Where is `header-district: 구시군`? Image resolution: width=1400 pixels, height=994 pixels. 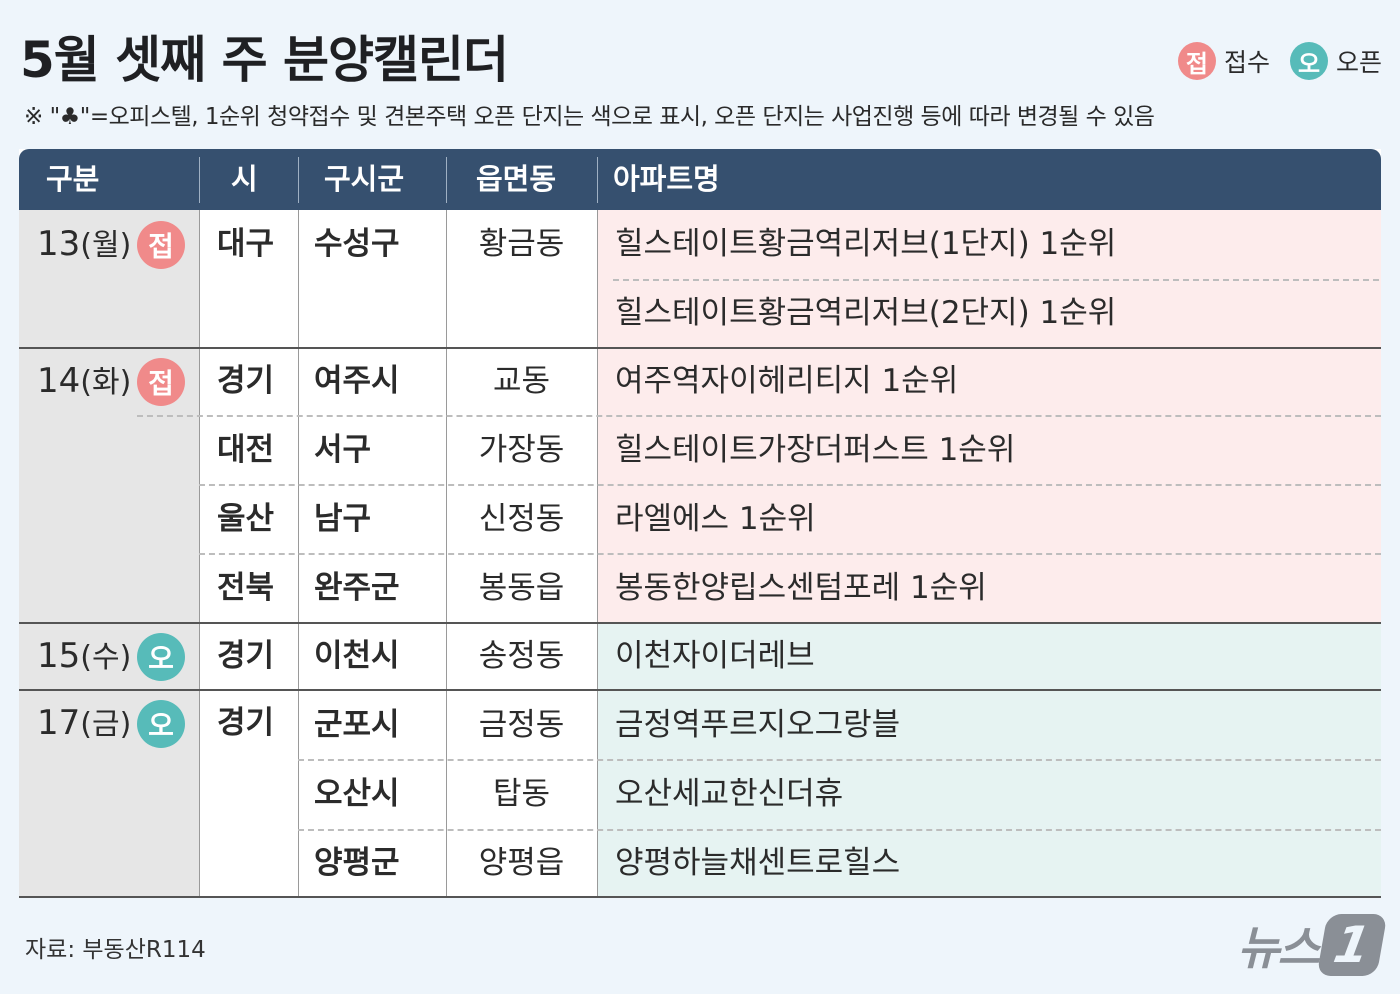 header-district: 구시군 is located at coordinates (364, 179).